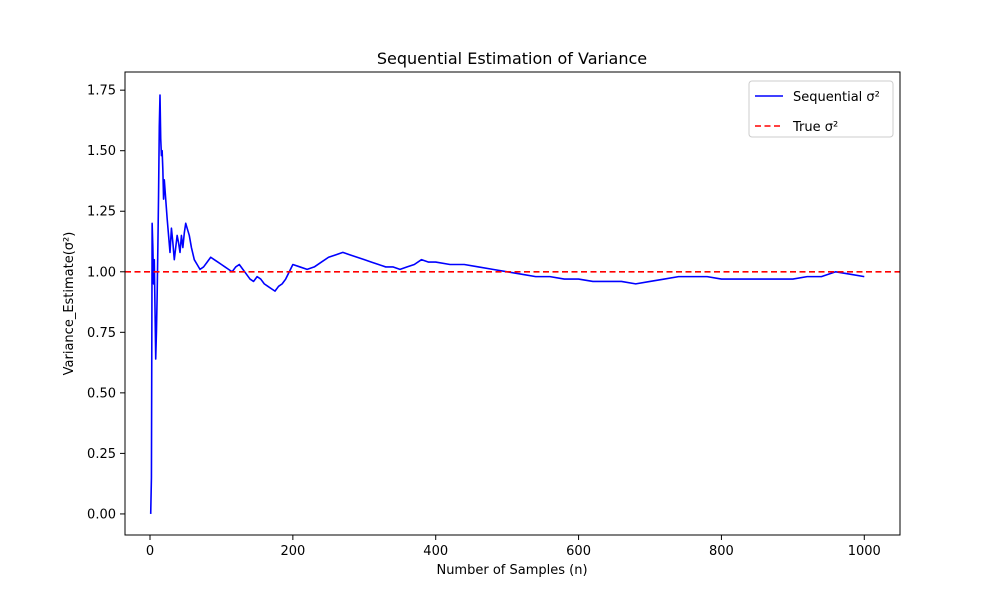 This screenshot has height=600, width=1000. Describe the element at coordinates (150, 551) in the screenshot. I see `x-tick-label: 0` at that location.